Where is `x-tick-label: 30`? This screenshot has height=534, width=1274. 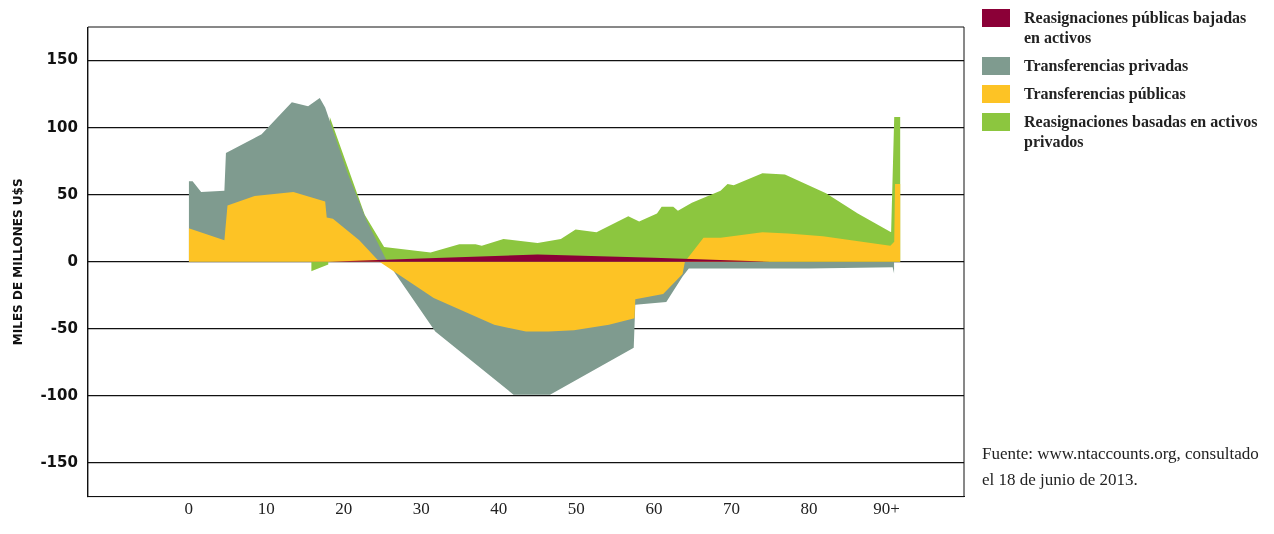
x-tick-label: 30 is located at coordinates (421, 509).